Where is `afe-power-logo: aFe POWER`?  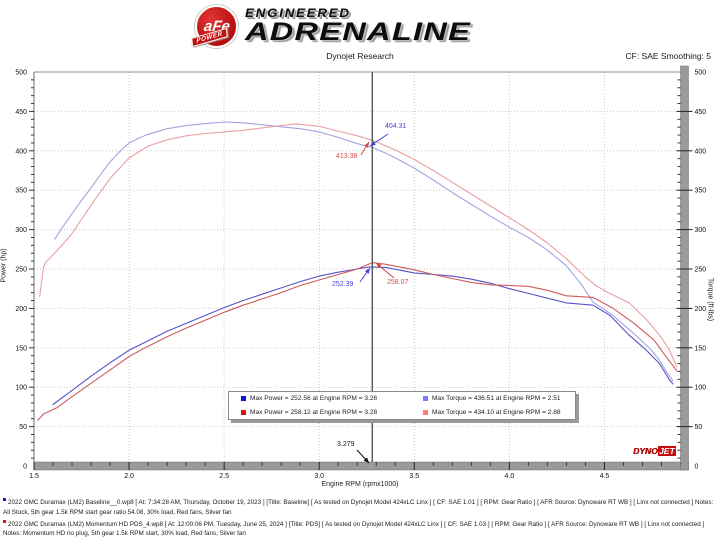
afe-power-logo: aFe POWER is located at coordinates (215, 26).